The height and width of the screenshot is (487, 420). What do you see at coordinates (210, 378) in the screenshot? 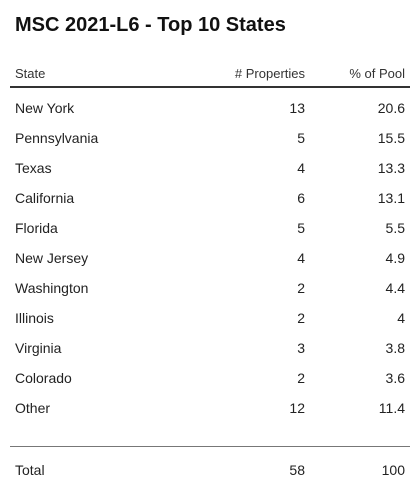
I see `table-row: Colorado 2 3.6` at bounding box center [210, 378].